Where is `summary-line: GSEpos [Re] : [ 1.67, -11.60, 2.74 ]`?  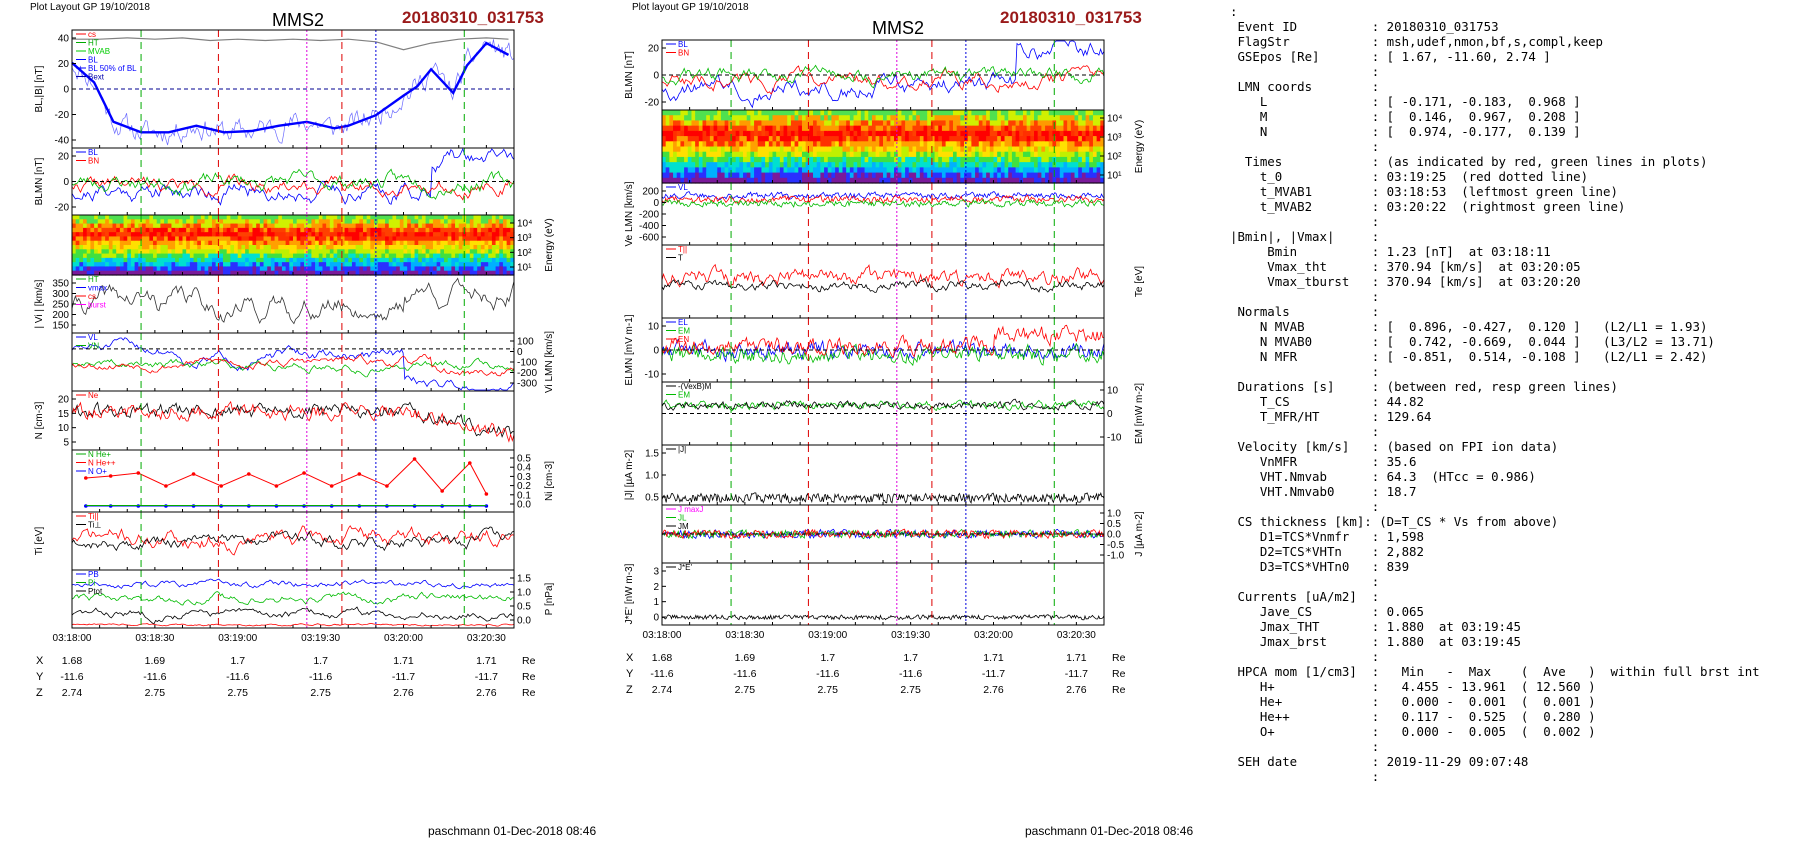 summary-line: GSEpos [Re] : [ 1.67, -11.60, 2.74 ] is located at coordinates (1390, 56).